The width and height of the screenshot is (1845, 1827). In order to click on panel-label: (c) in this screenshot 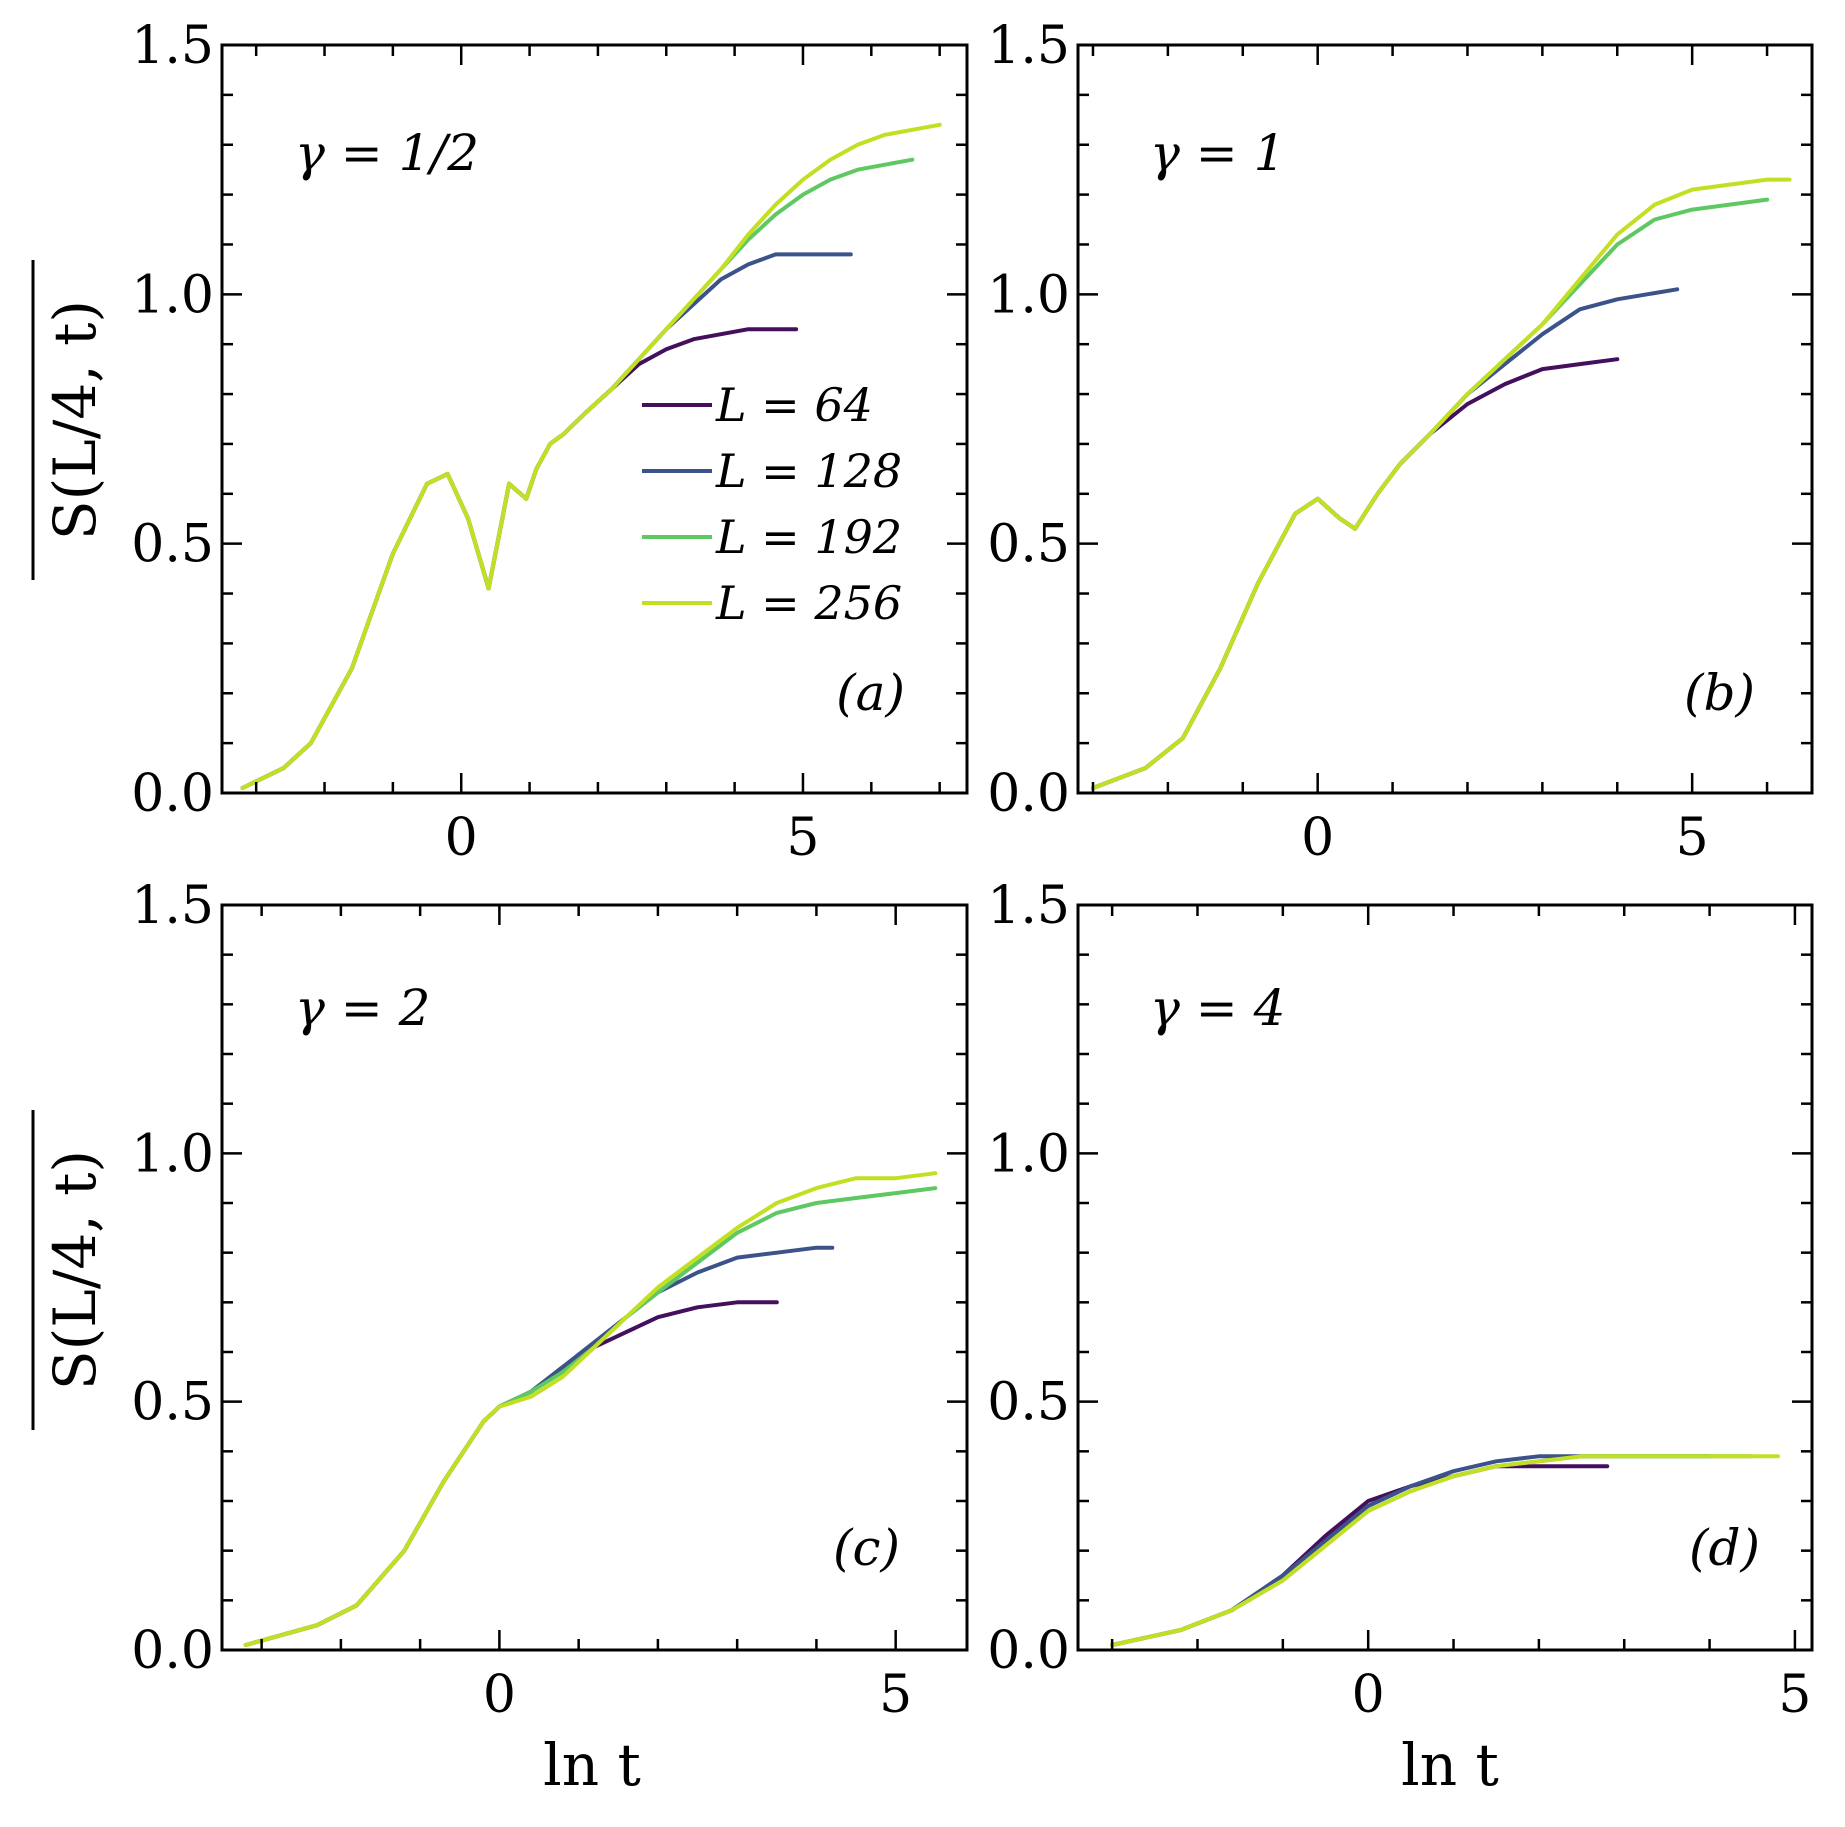, I will do `click(866, 1548)`.